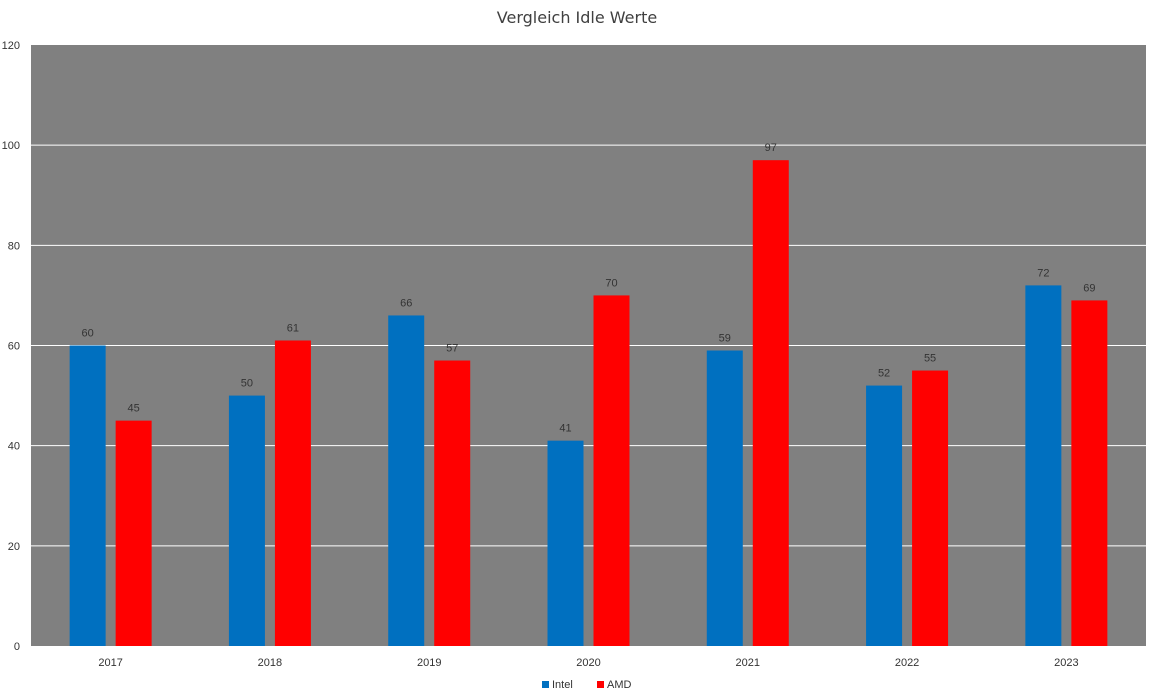  I want to click on y-tick-label: 20, so click(14, 547).